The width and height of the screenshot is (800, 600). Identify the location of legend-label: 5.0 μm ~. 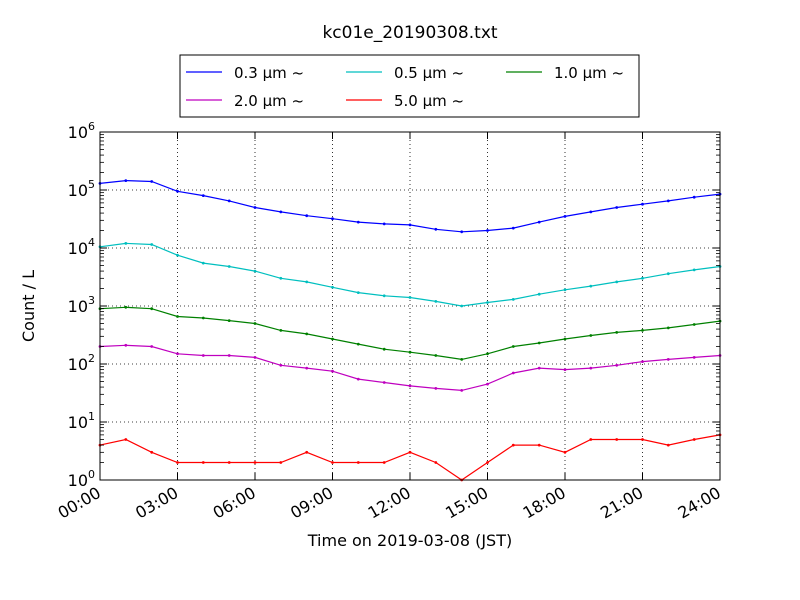
(429, 101).